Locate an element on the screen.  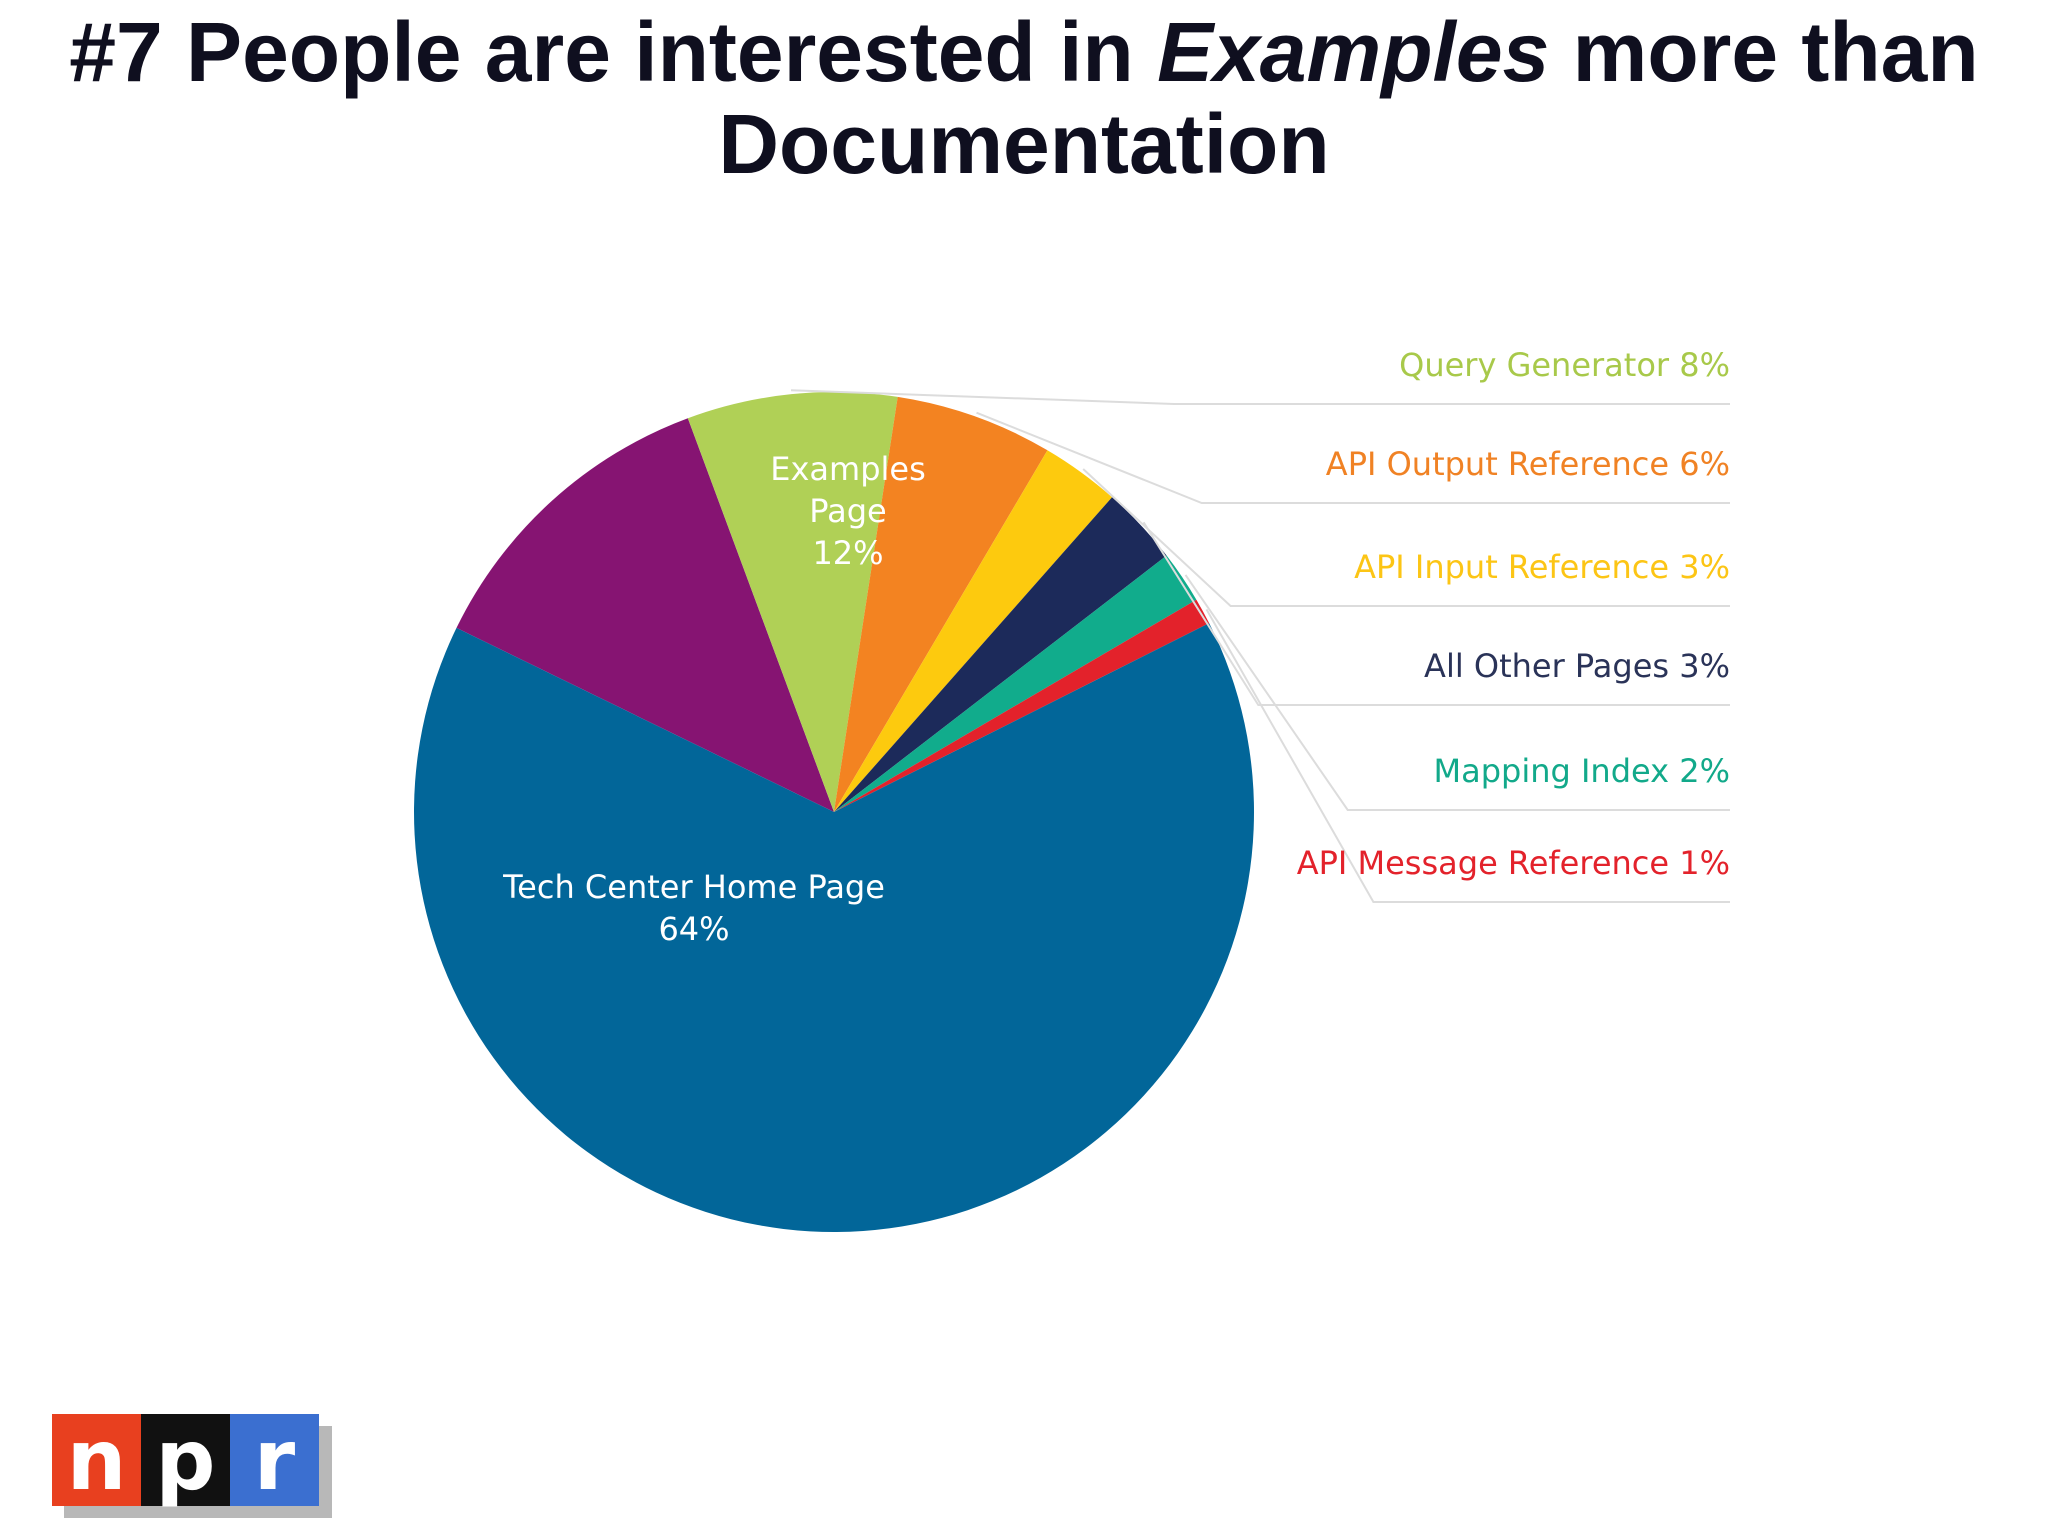
title-emphasis: Examples is located at coordinates (1353, 52).